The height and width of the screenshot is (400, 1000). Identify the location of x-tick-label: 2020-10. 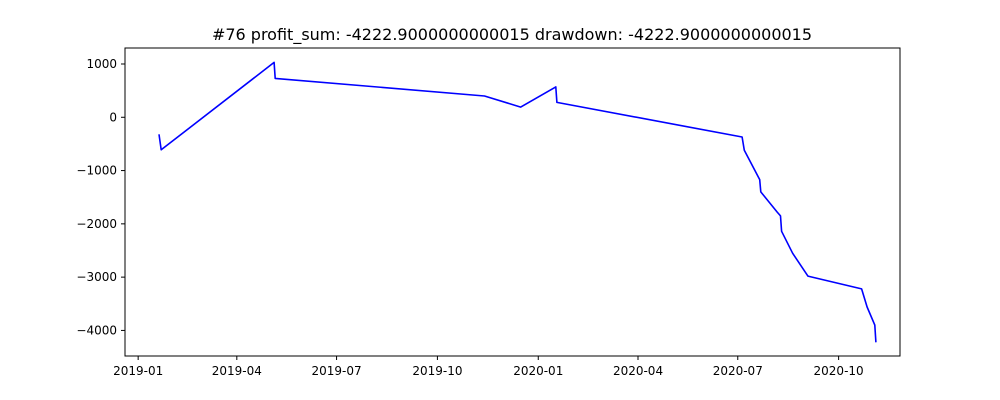
(839, 371).